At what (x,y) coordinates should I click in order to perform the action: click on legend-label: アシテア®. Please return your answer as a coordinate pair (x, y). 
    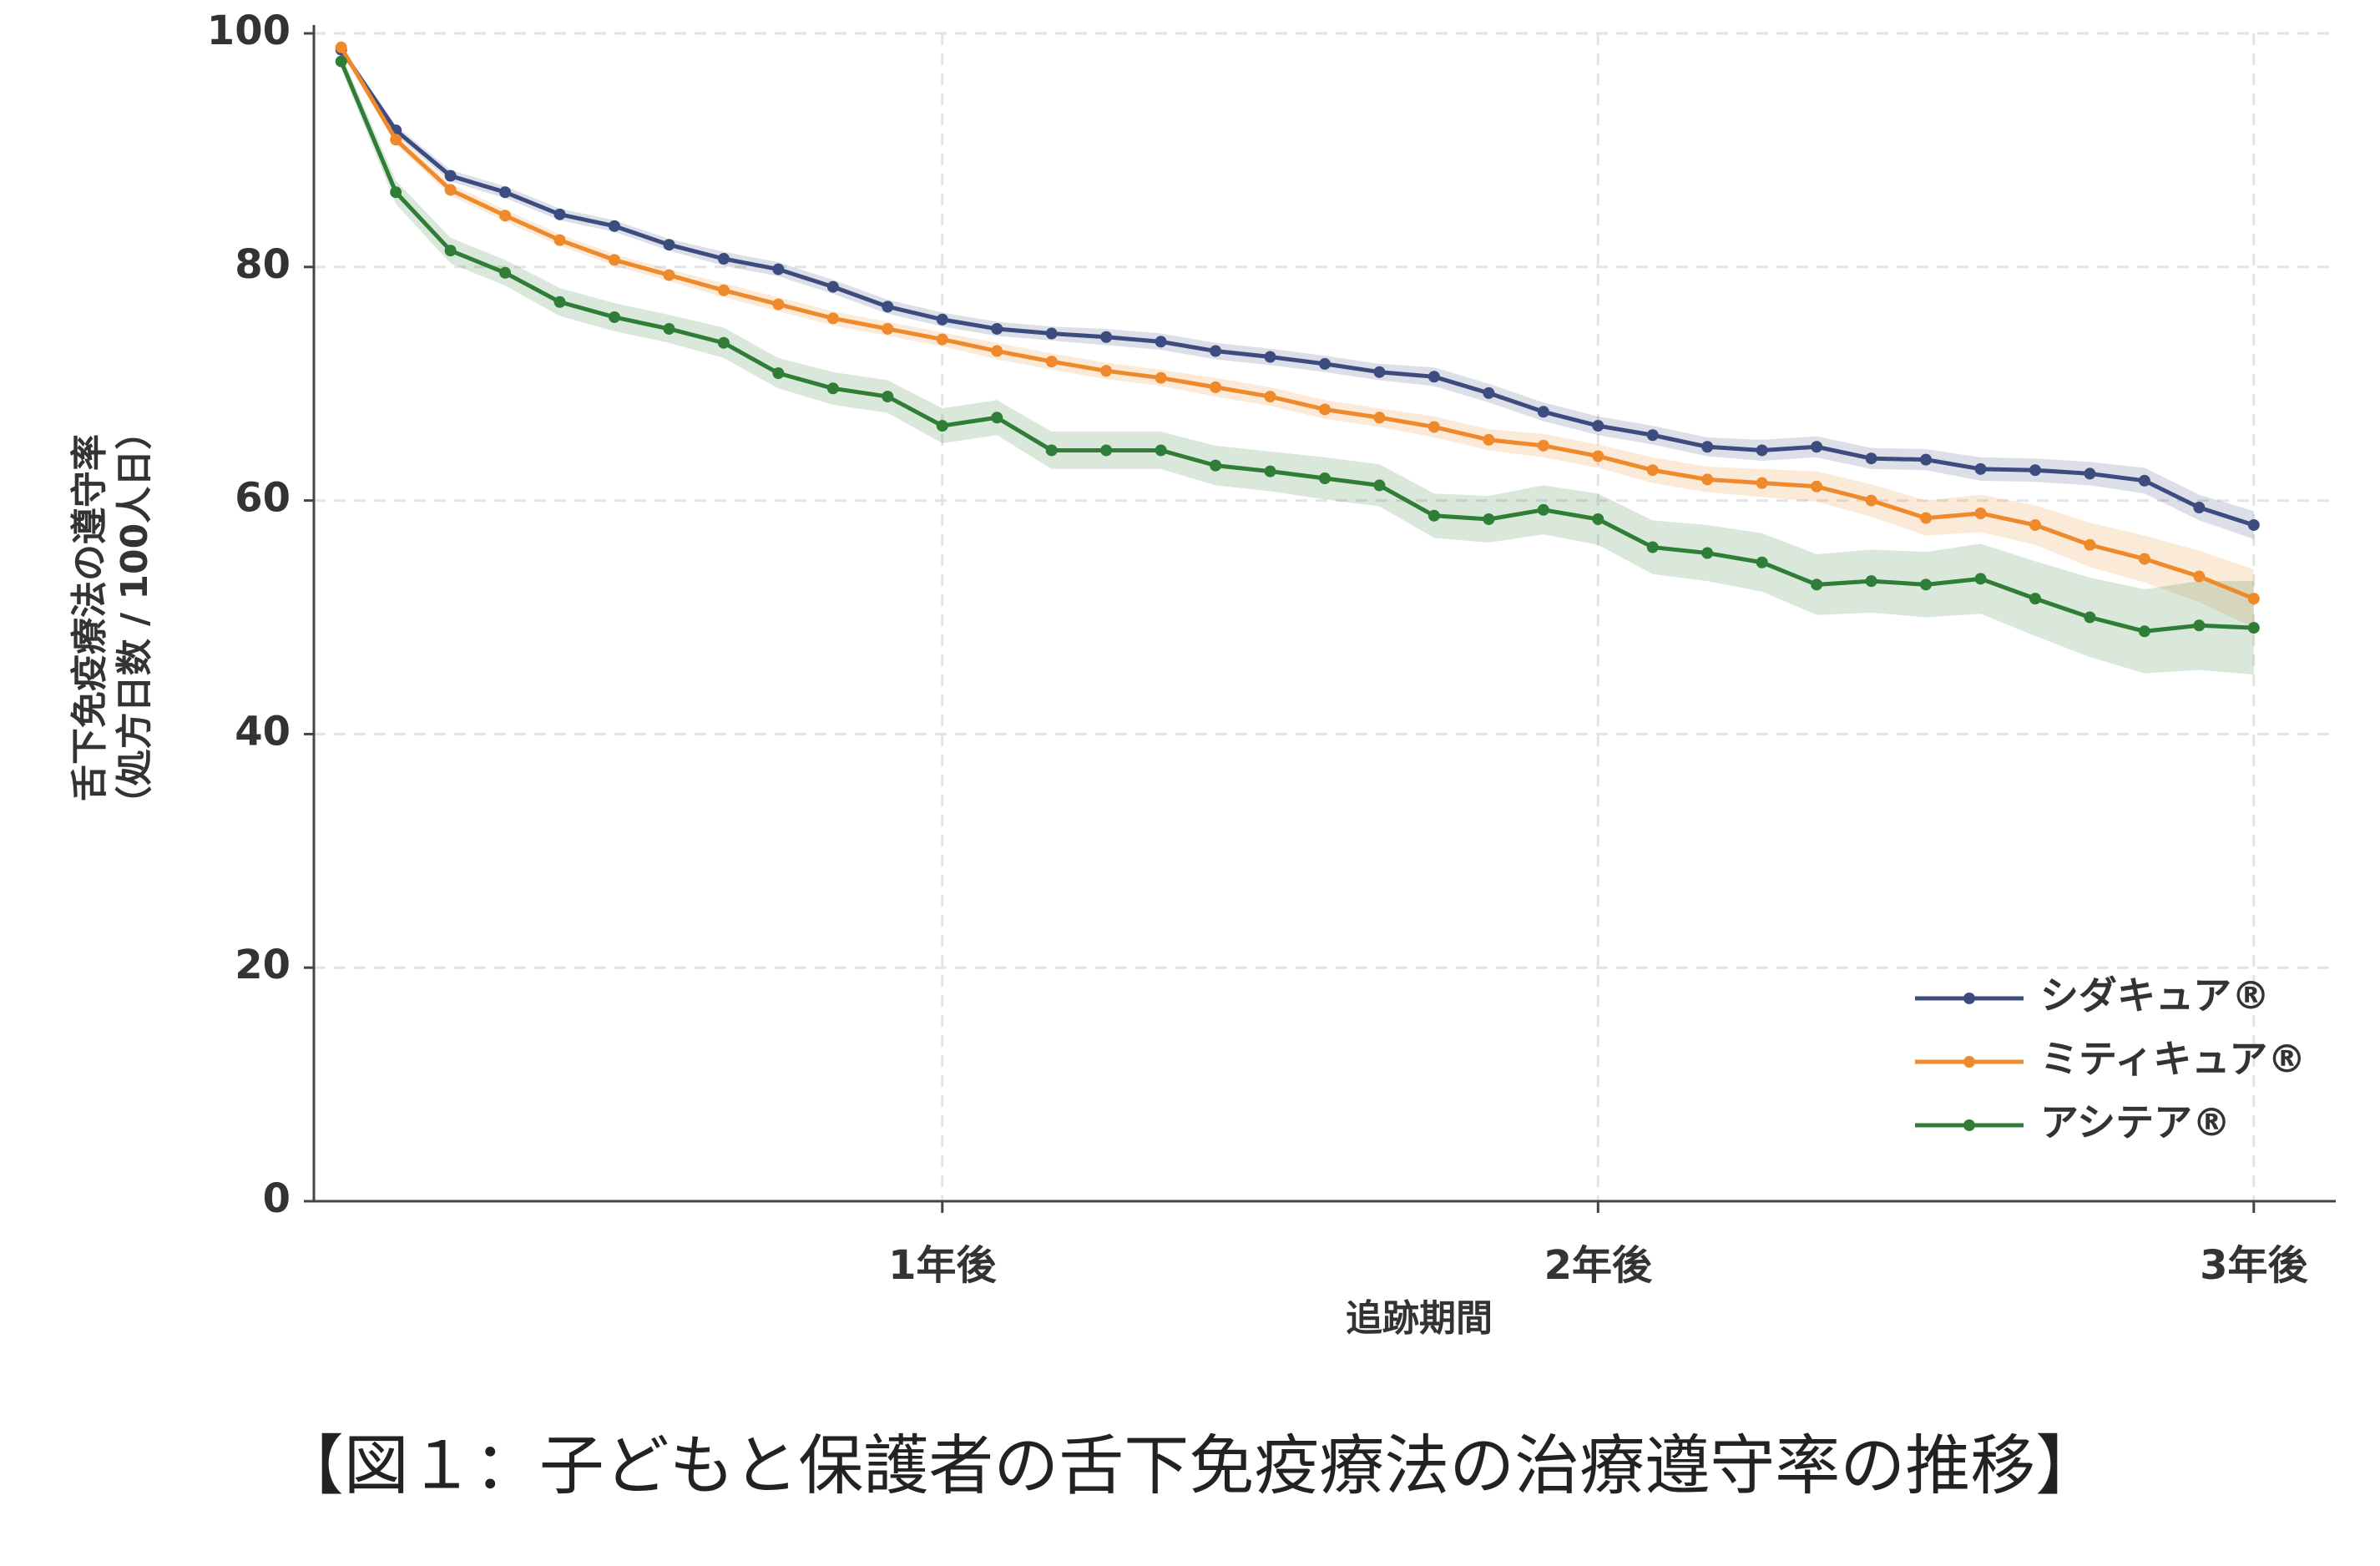
    Looking at the image, I should click on (2135, 1122).